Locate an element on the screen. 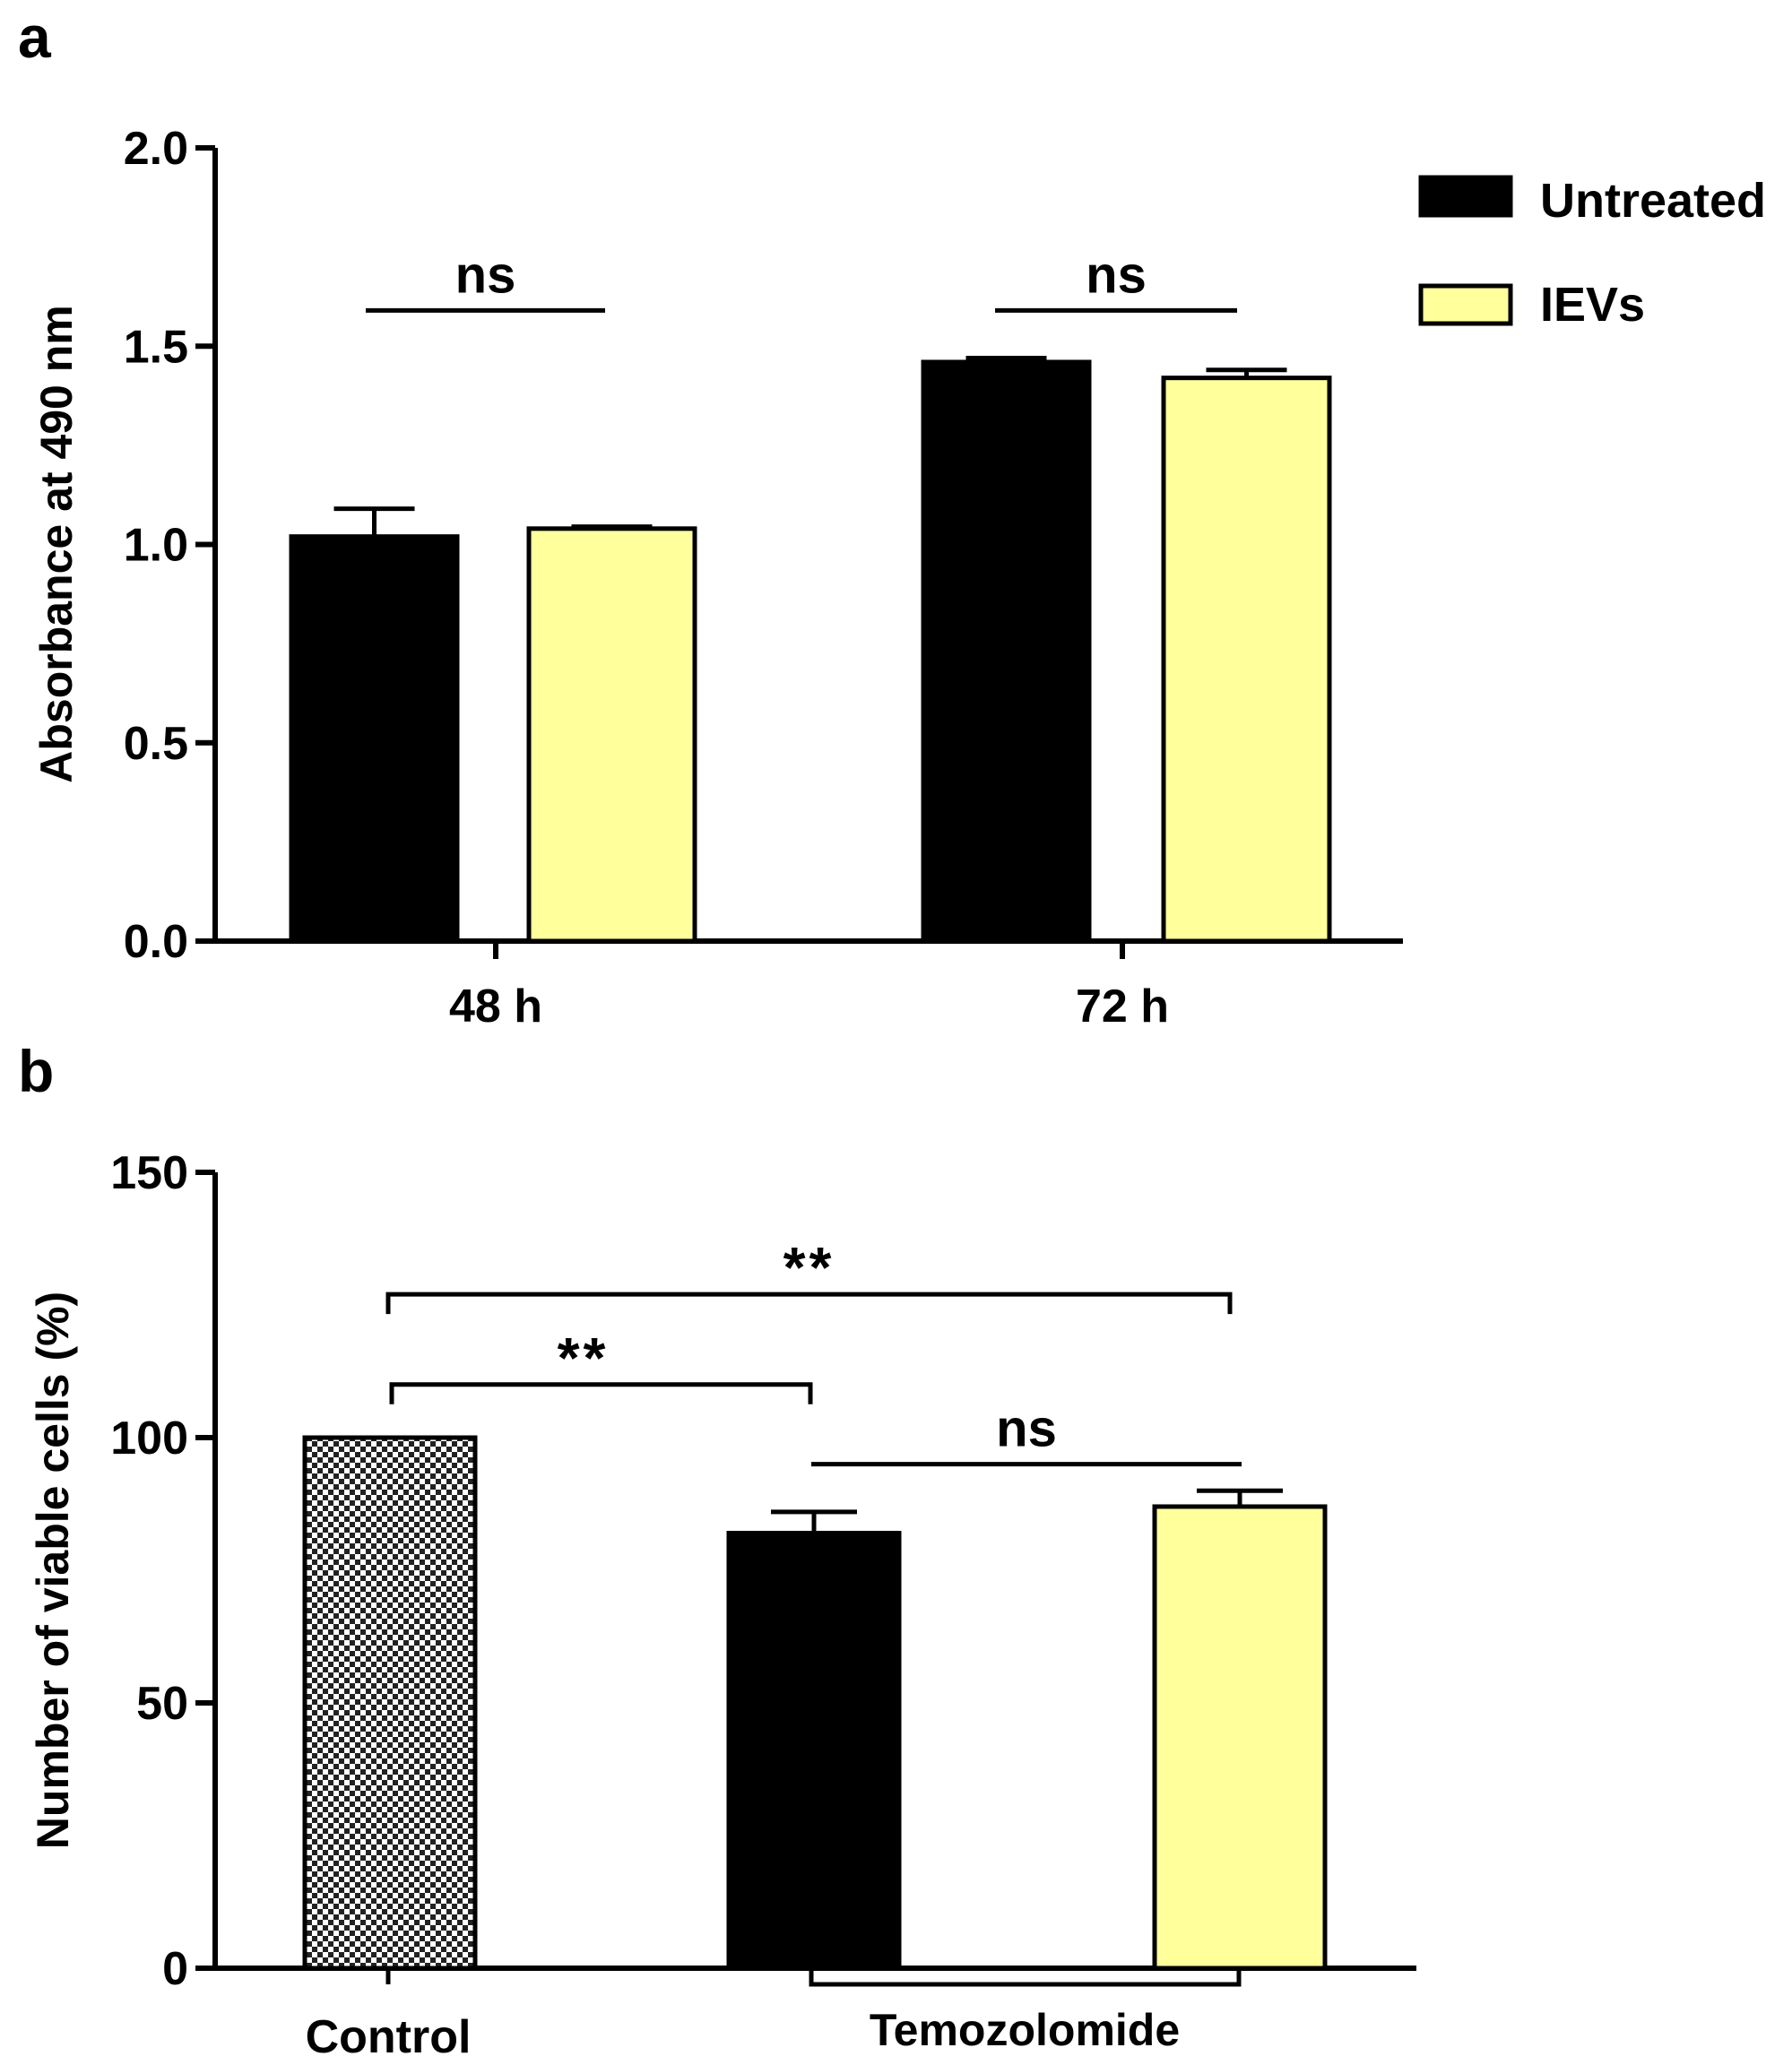  legend-swatch-untreated is located at coordinates (1465, 196).